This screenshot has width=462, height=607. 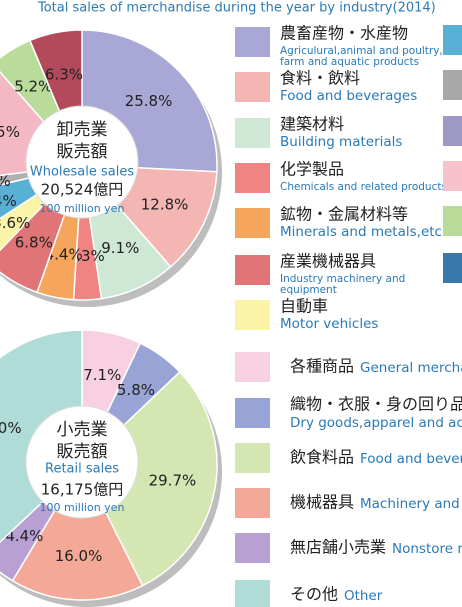 What do you see at coordinates (411, 368) in the screenshot?
I see `legend-en: General merchandise` at bounding box center [411, 368].